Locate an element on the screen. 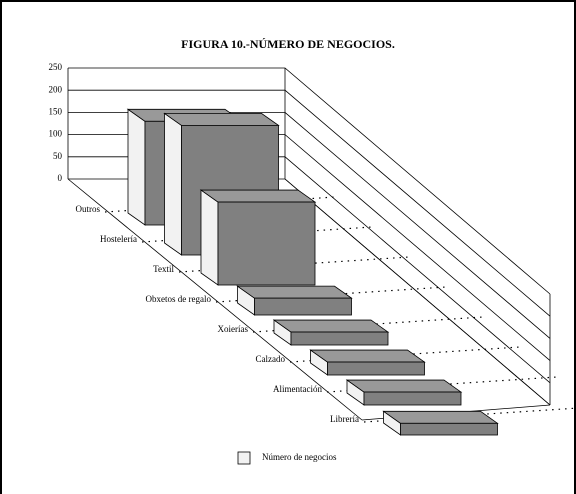  x-tick-label: Hostelería is located at coordinates (118, 239).